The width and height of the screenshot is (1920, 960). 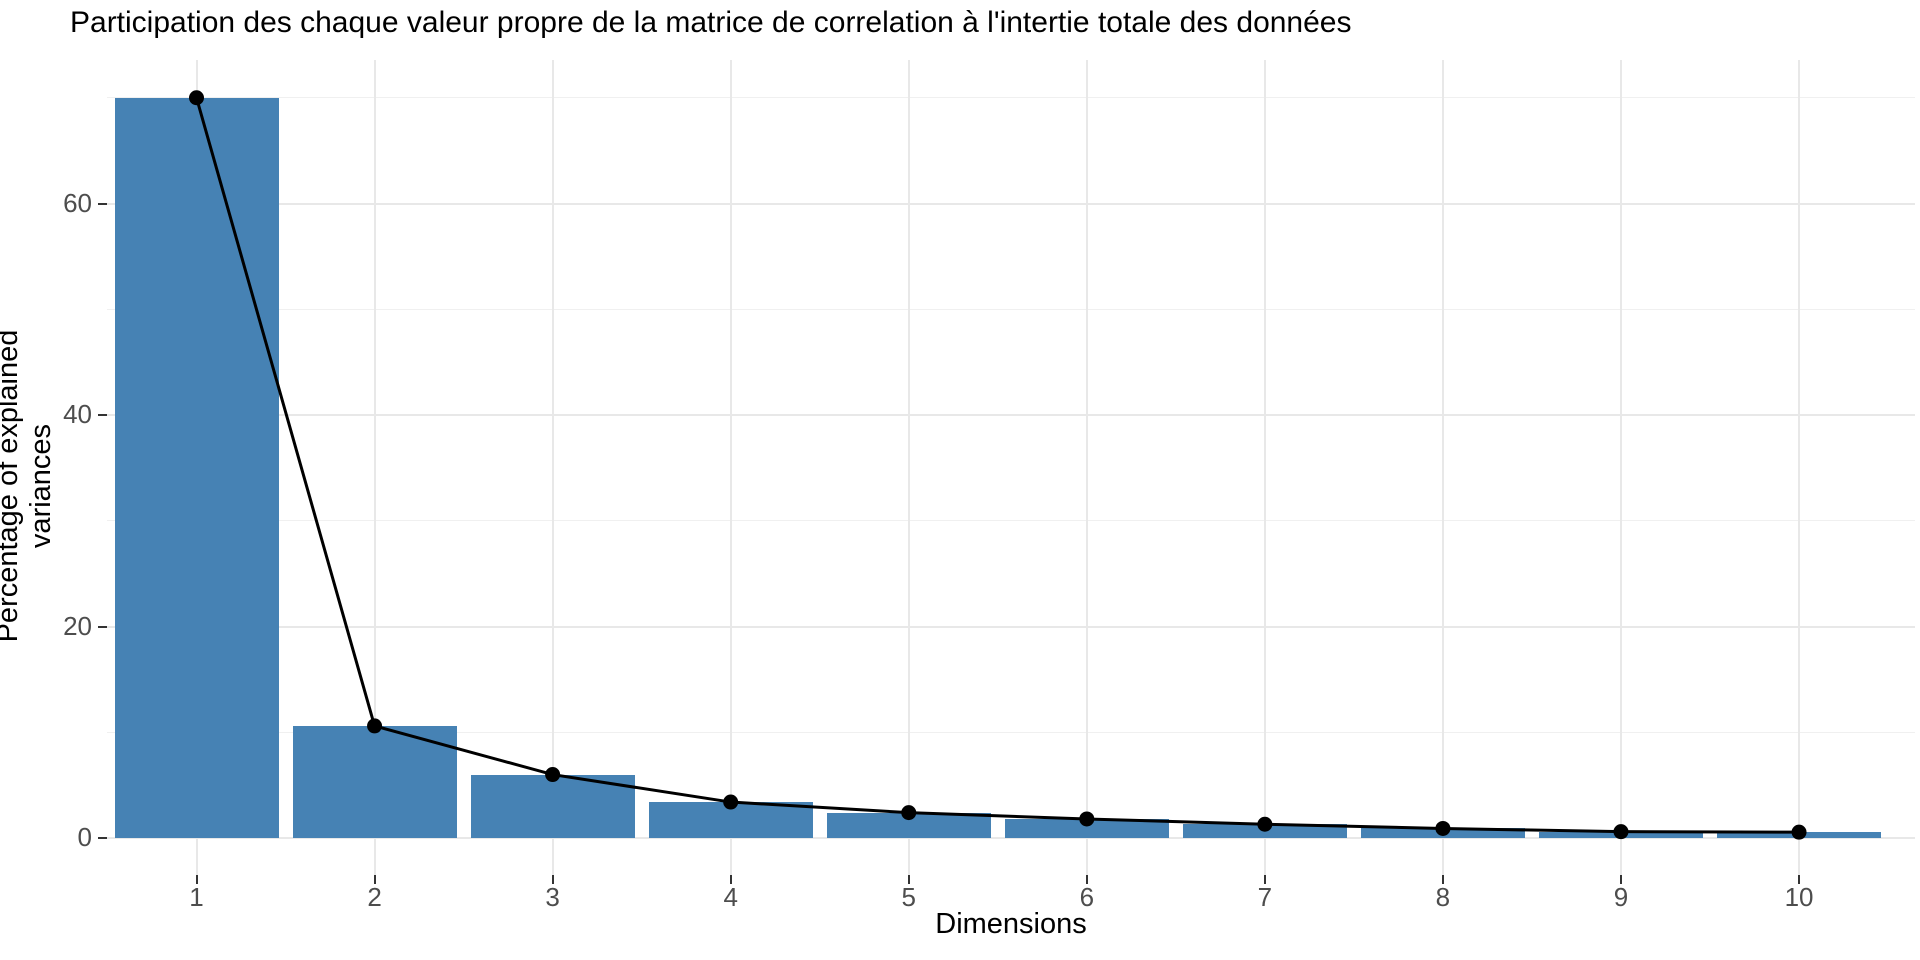 I want to click on y-tick-label: 60, so click(x=77, y=202).